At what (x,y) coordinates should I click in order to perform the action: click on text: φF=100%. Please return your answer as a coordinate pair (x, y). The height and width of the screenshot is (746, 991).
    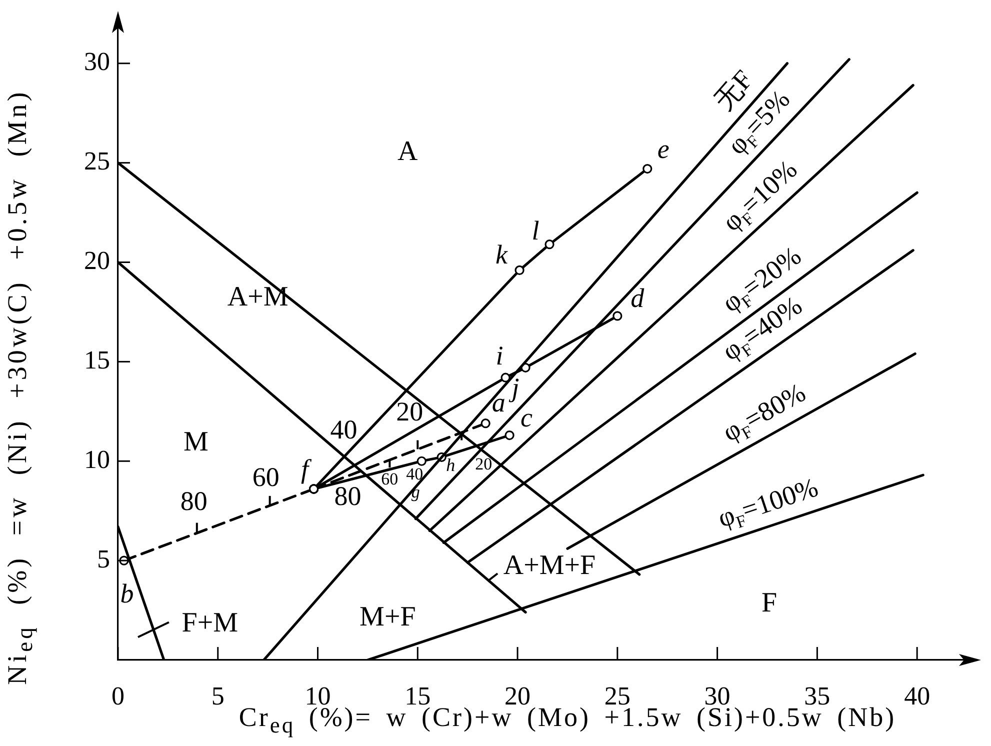
    Looking at the image, I should click on (768, 503).